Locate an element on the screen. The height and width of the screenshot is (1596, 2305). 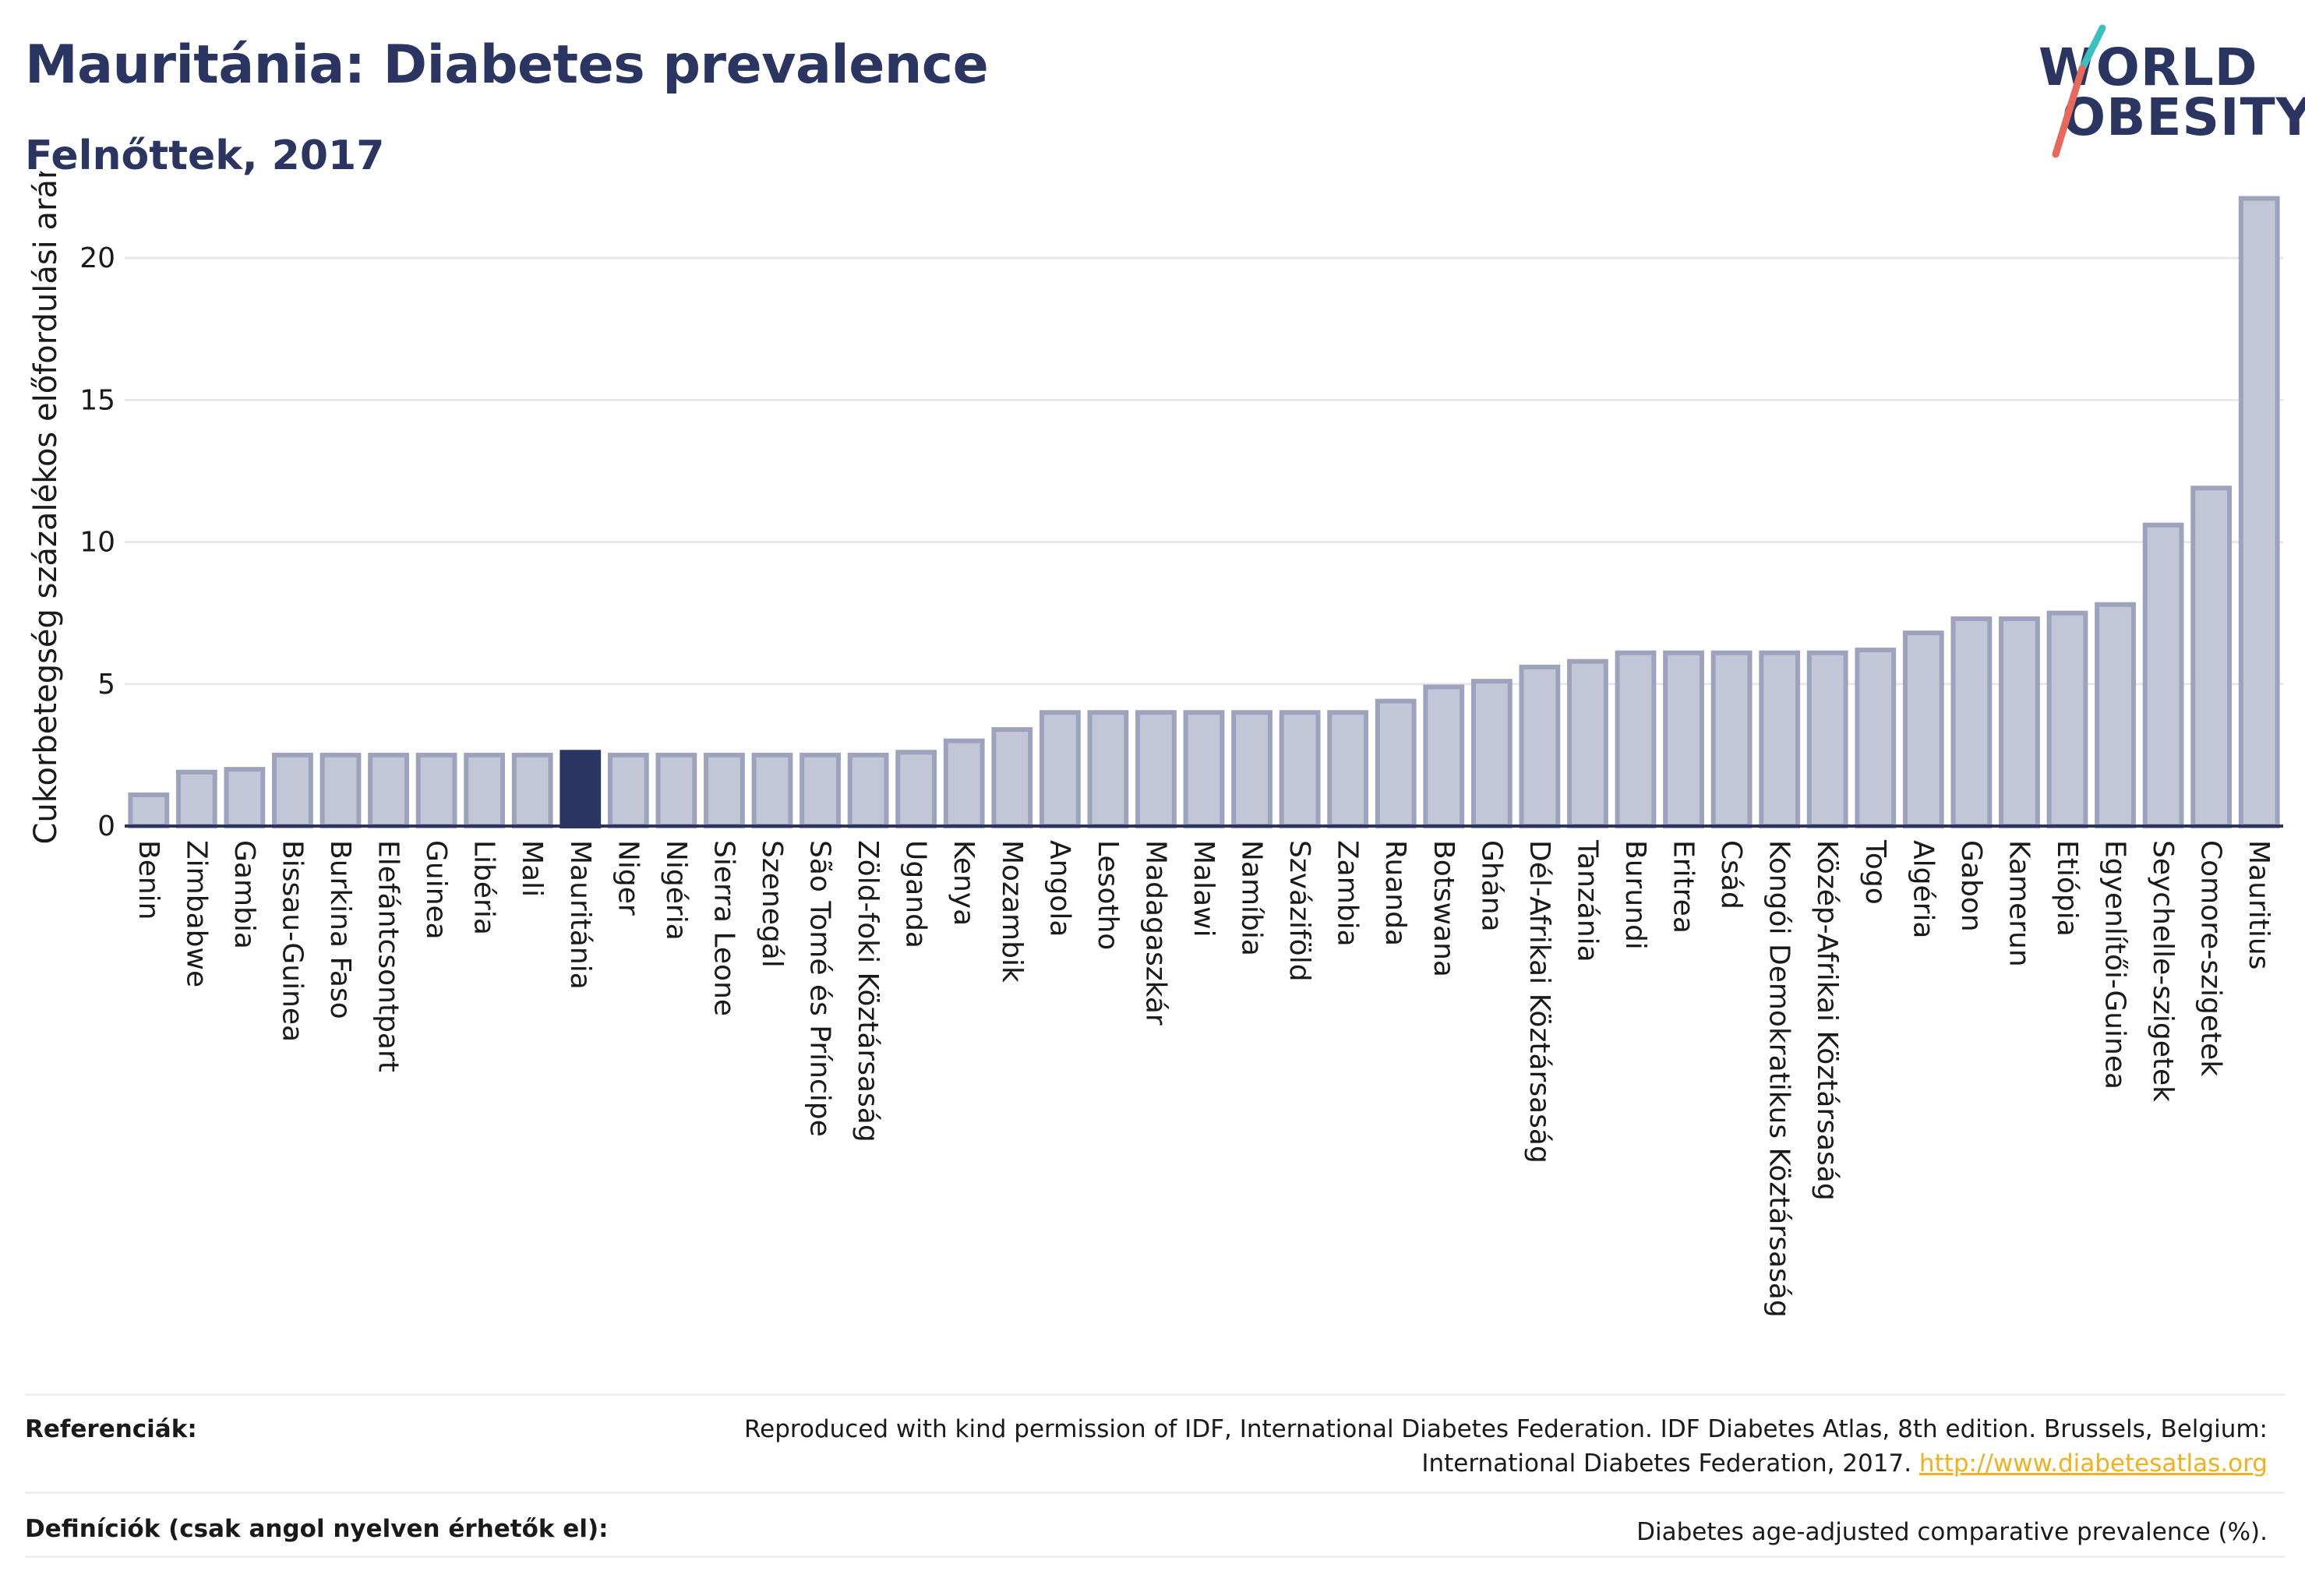
bar-lesotho is located at coordinates (1108, 769).